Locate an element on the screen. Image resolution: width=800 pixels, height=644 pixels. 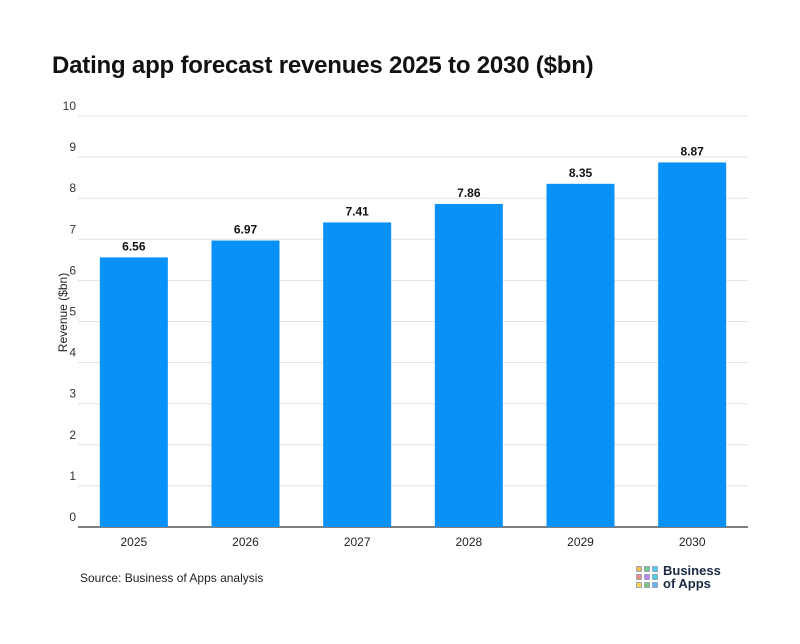
x-tick-label: 2028 is located at coordinates (468, 542).